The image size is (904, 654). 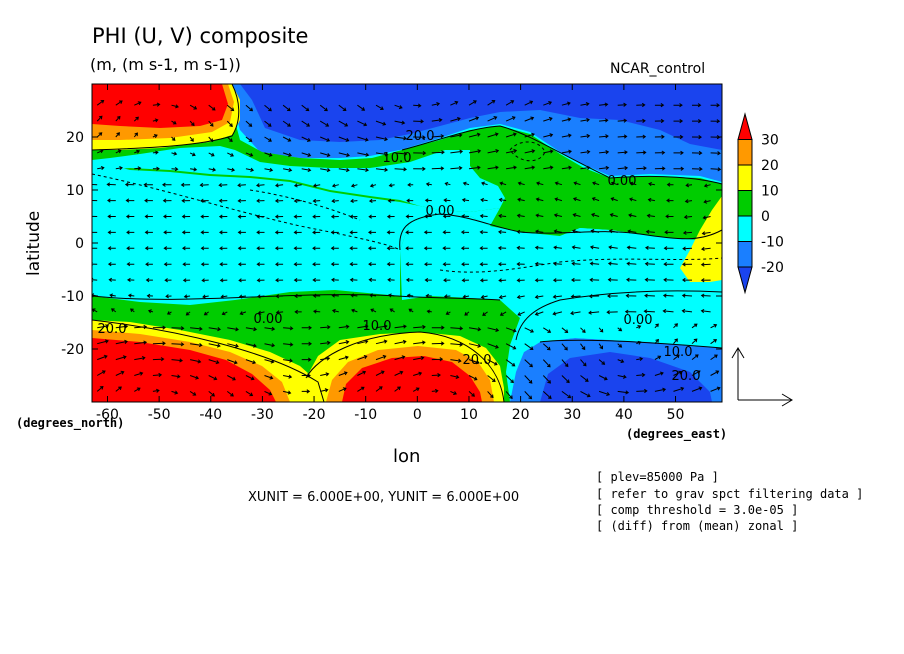 I want to click on colorbar: 30 20 10 0 -10 -20, so click(x=760, y=203).